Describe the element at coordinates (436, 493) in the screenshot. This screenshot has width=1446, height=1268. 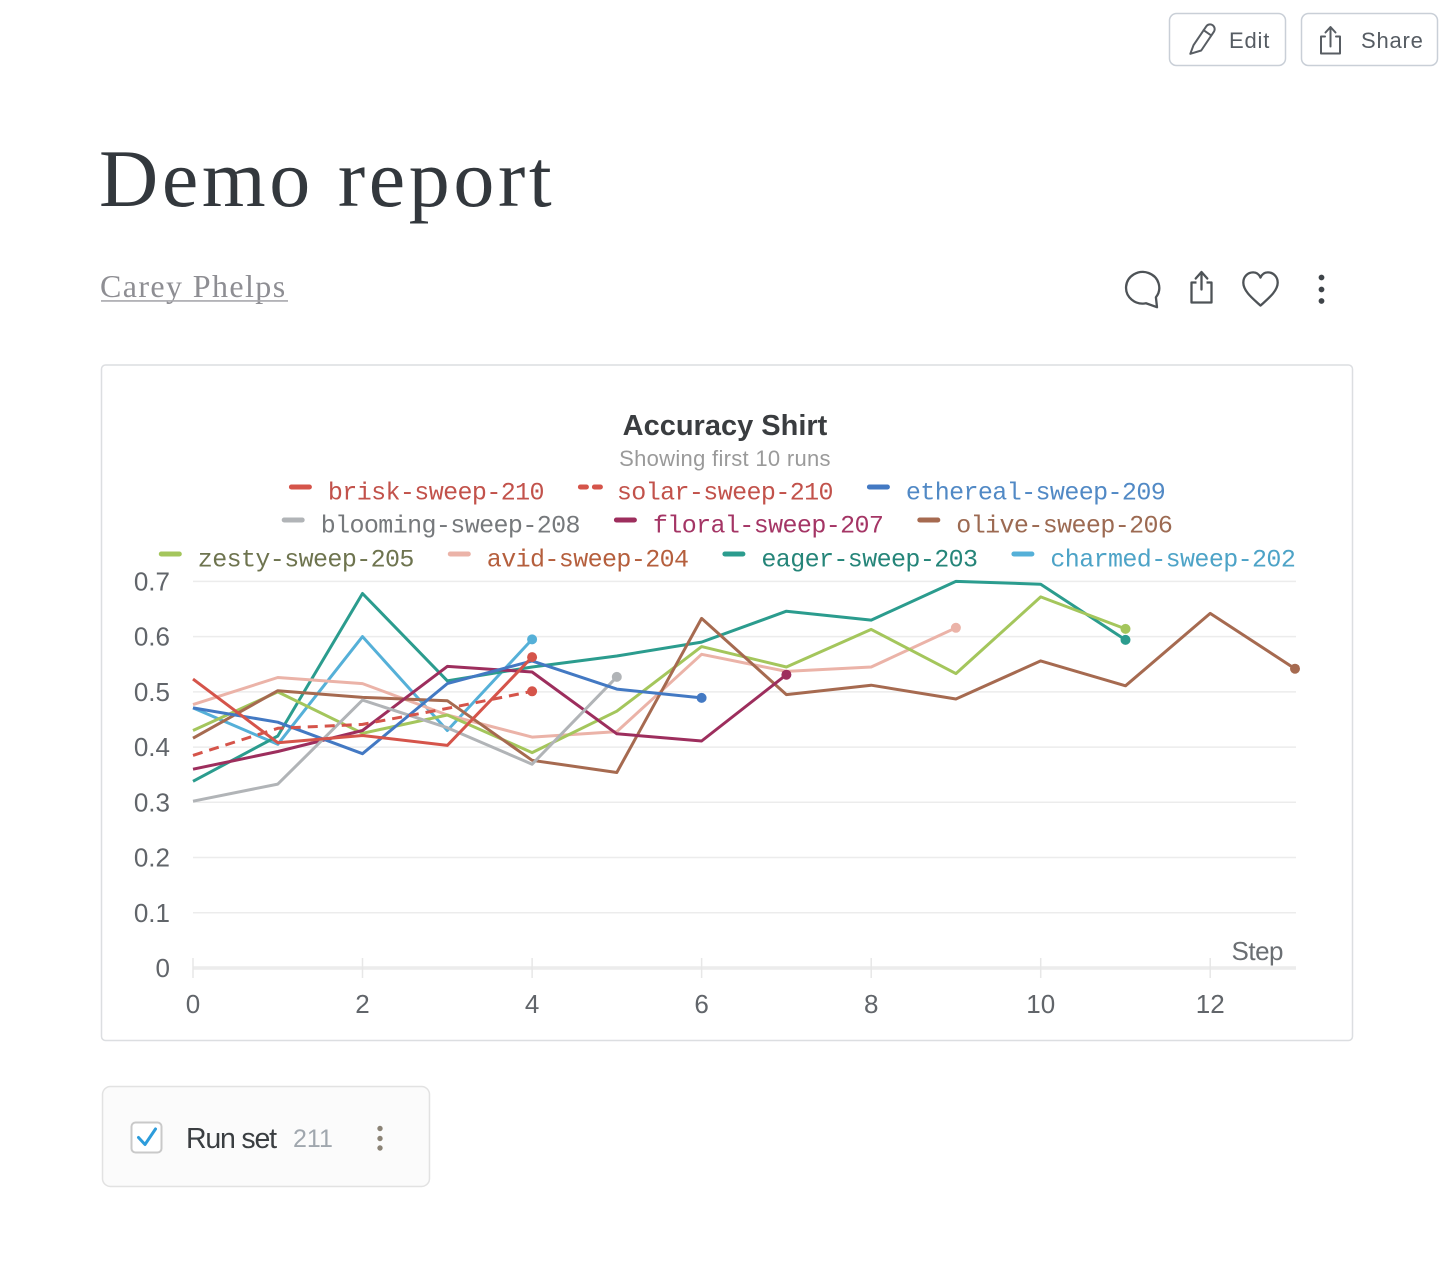
I see `svg-text: brisk-sweep-210` at that location.